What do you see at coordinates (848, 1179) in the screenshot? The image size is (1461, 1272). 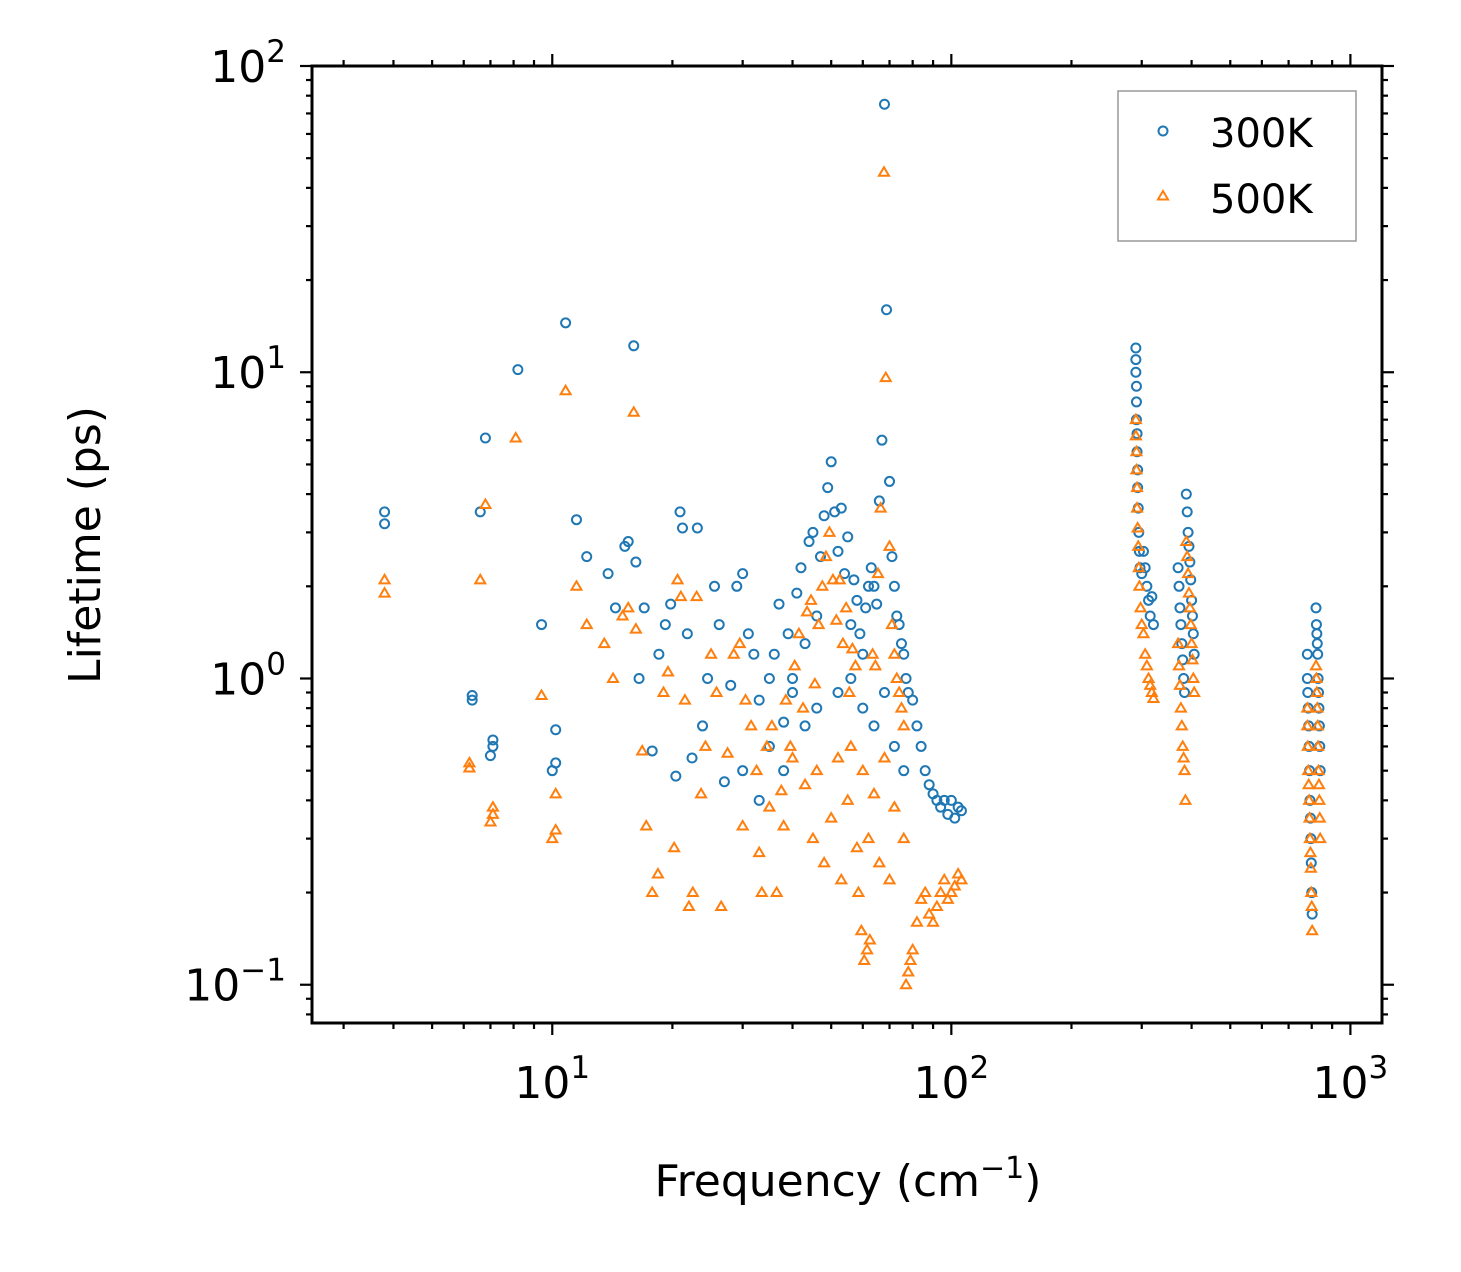 I see `x-axis-title: Frequency (cm−1)` at bounding box center [848, 1179].